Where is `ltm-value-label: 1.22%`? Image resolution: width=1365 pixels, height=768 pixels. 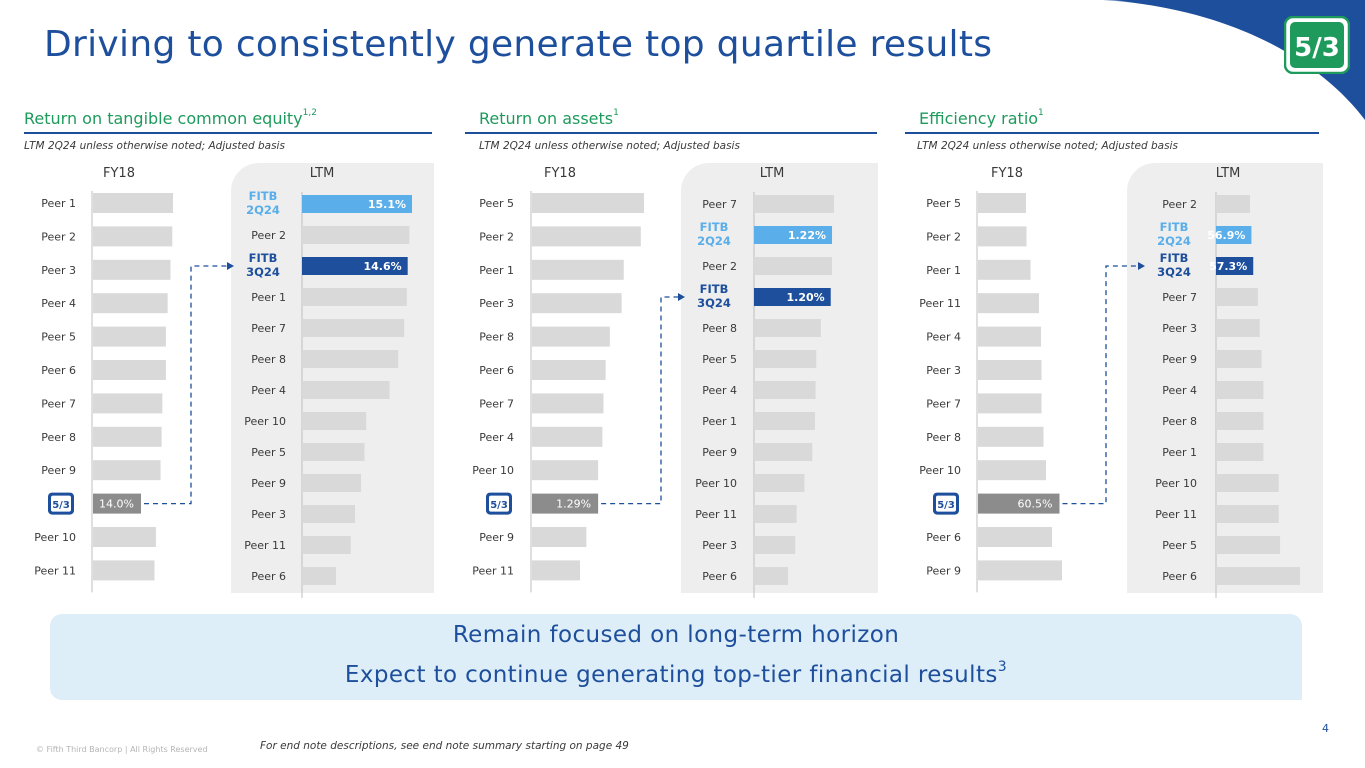
ltm-value-label: 1.22% is located at coordinates (807, 235).